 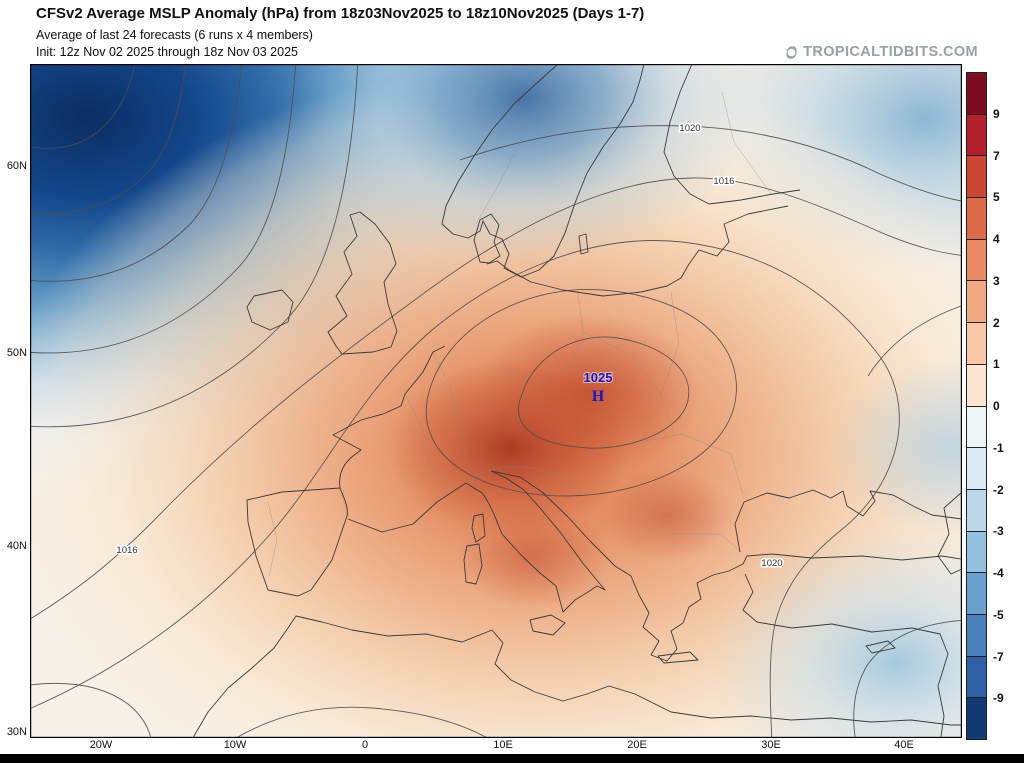 What do you see at coordinates (998, 614) in the screenshot?
I see `colorbar-tick-label: -5` at bounding box center [998, 614].